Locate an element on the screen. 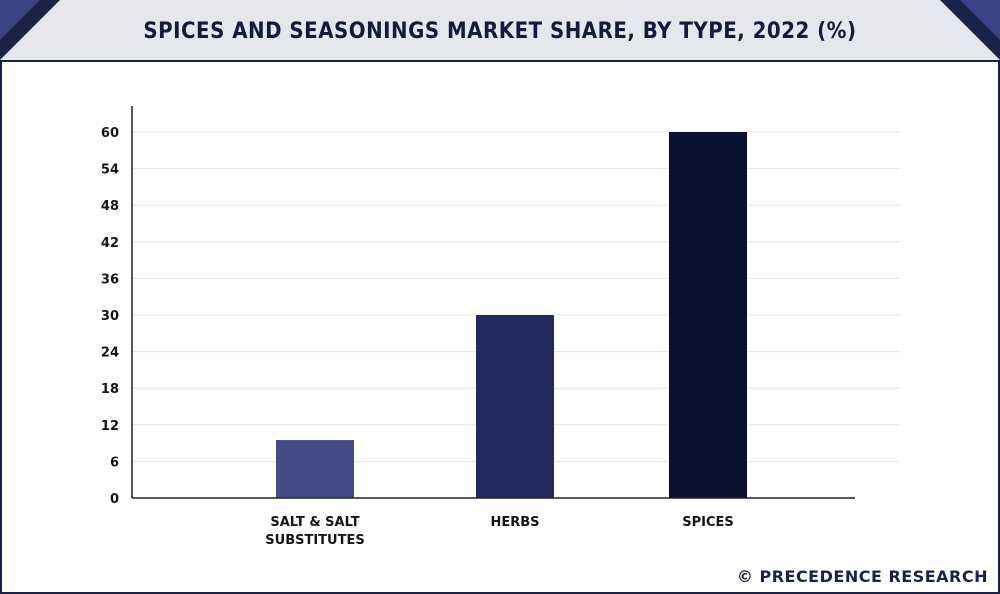 The width and height of the screenshot is (1000, 594). x-tick-label-line: SUBSTITUTES is located at coordinates (314, 540).